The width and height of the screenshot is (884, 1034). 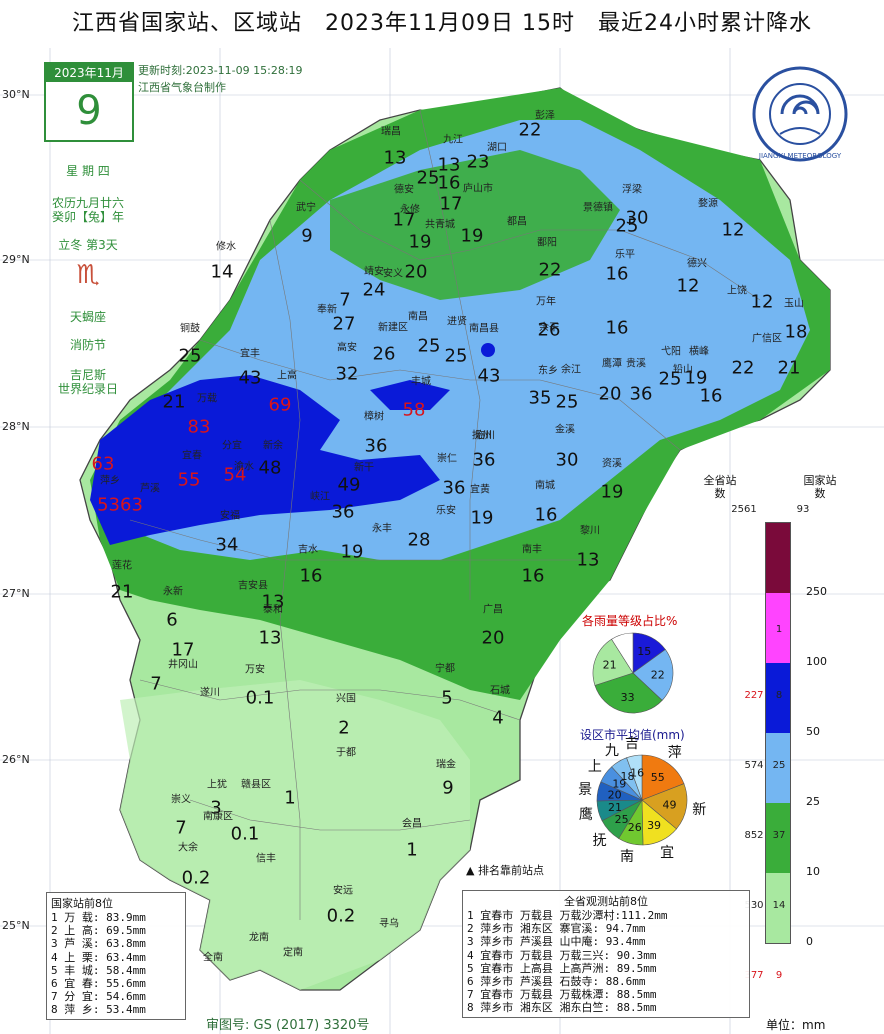 What do you see at coordinates (87, 389) in the screenshot?
I see `festival: 世界纪录日` at bounding box center [87, 389].